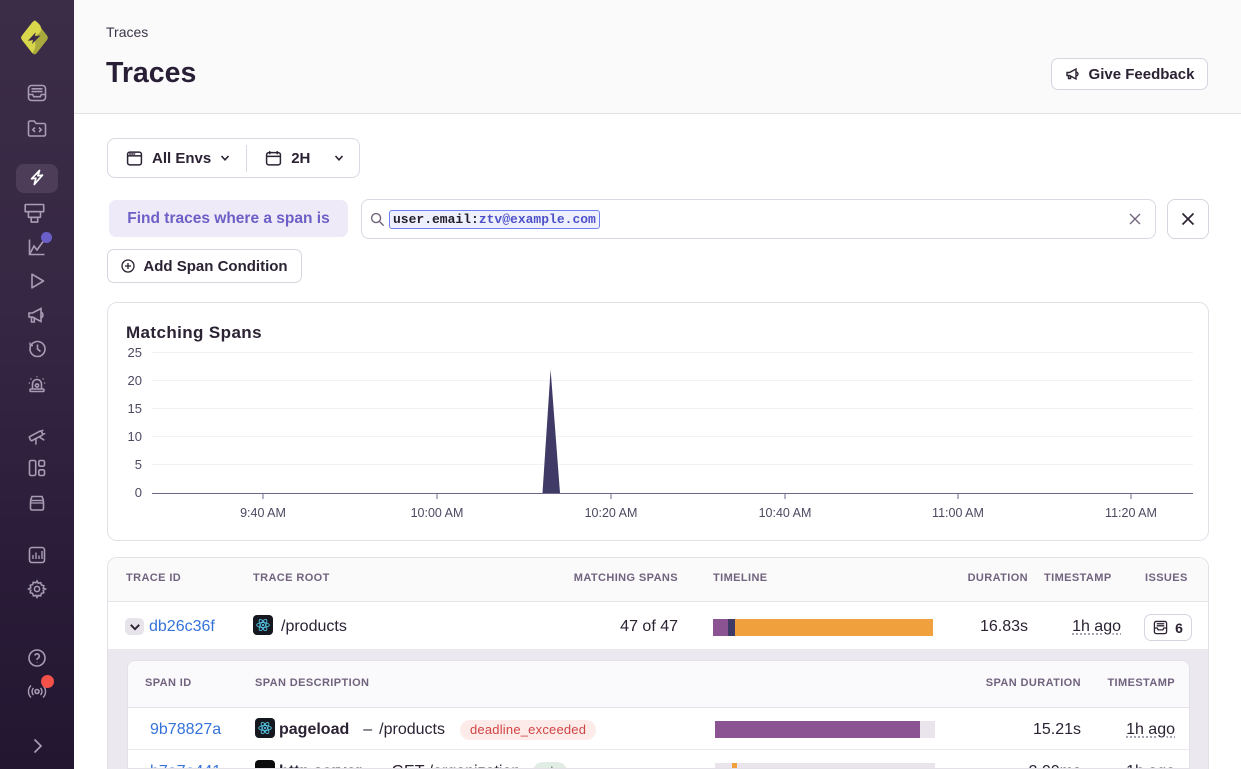  I want to click on svg-text: 10, so click(135, 436).